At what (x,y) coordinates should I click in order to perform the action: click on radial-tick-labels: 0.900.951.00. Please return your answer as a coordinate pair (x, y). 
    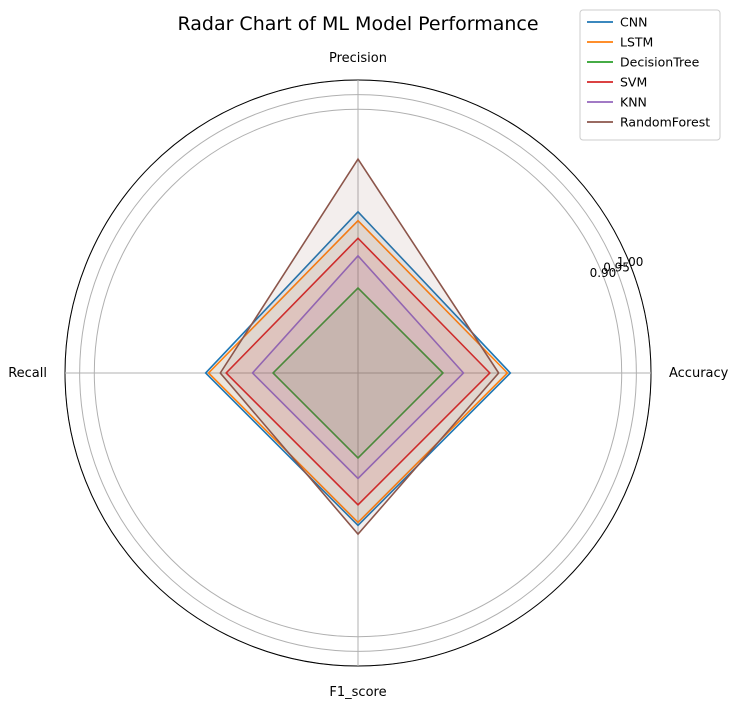
    Looking at the image, I should click on (617, 267).